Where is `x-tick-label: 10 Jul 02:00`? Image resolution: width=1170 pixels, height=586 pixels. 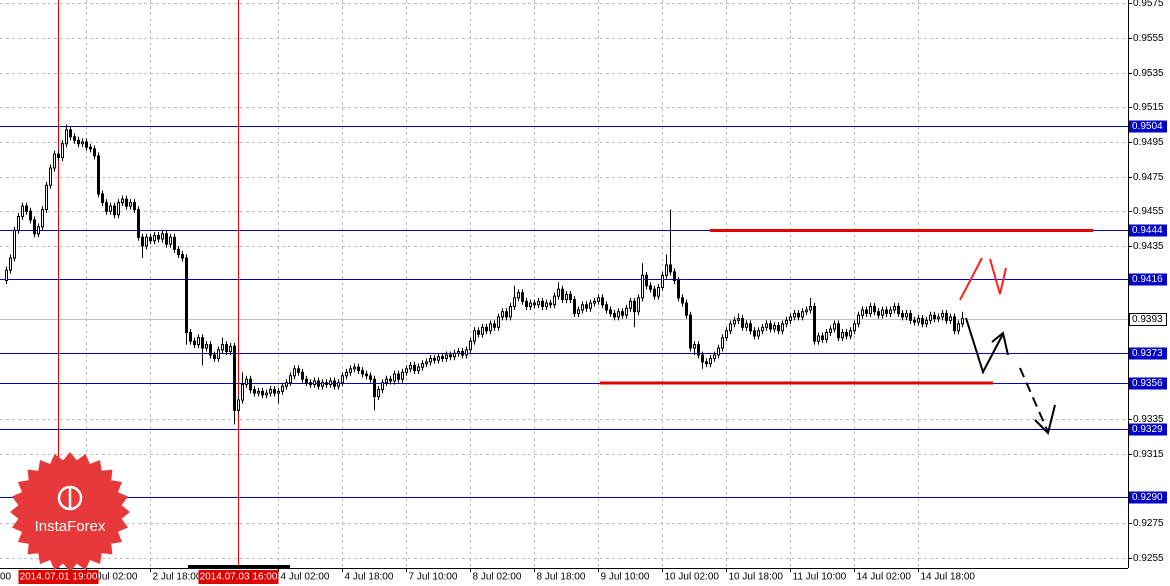
x-tick-label: 10 Jul 02:00 is located at coordinates (692, 577).